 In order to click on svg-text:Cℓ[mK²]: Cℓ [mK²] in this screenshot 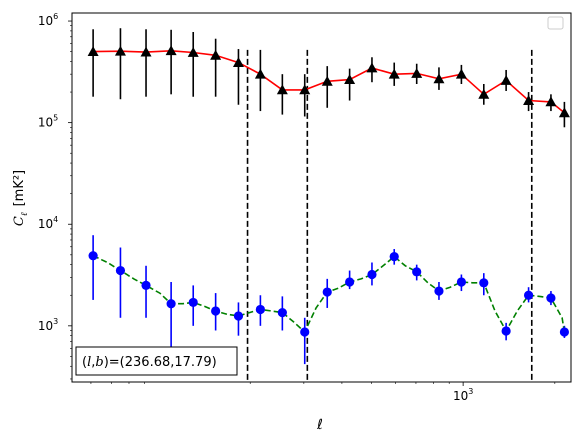, I will do `click(21, 198)`.